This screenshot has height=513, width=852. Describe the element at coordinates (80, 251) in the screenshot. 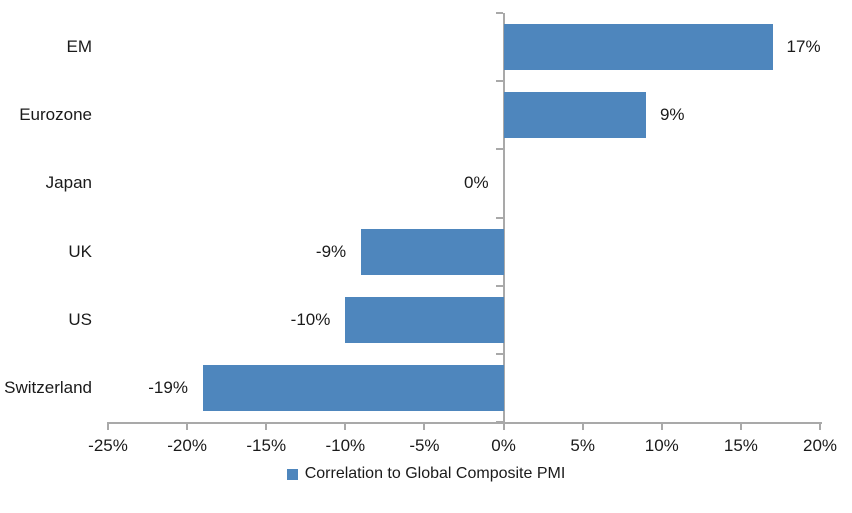

I see `category-label: UK` at that location.